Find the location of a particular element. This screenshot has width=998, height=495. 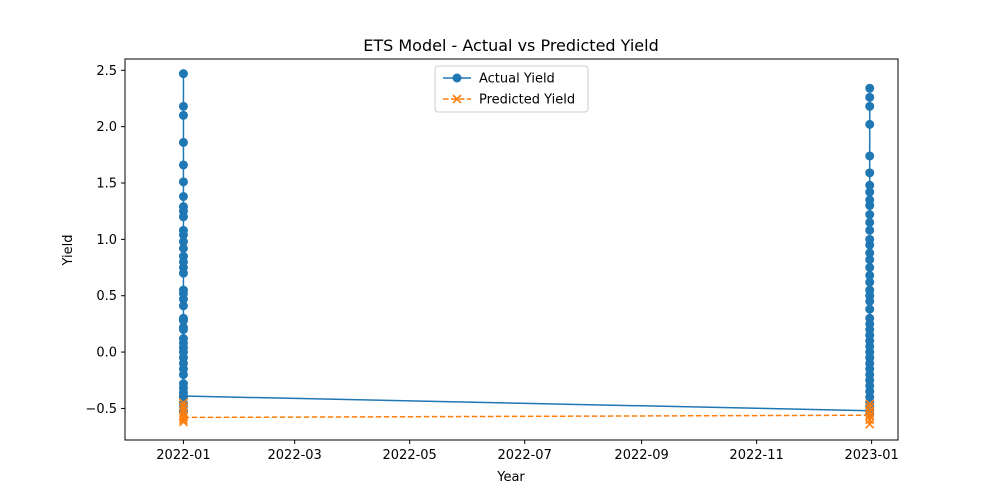

x-tick-label: 2022-11 is located at coordinates (756, 455).